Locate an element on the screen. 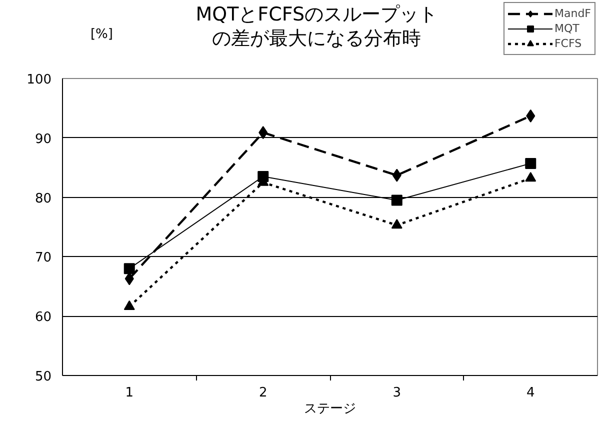  y-tick-label: 50 is located at coordinates (43, 377).